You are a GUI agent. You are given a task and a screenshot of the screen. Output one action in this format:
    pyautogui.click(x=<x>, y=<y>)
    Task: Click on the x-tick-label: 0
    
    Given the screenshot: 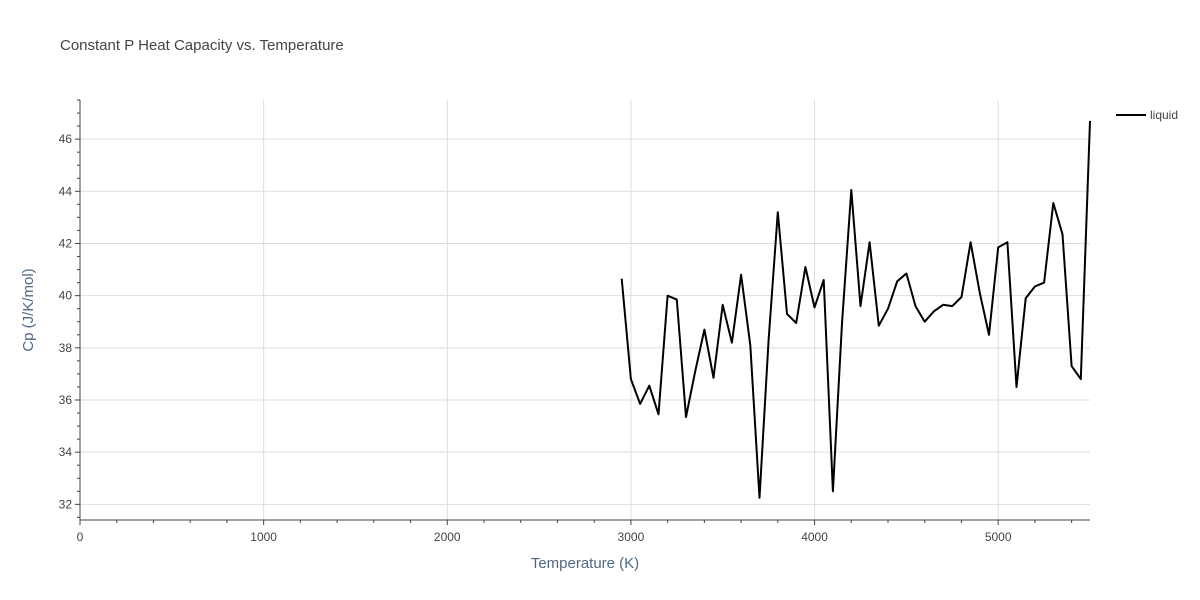 What is the action you would take?
    pyautogui.click(x=80, y=537)
    